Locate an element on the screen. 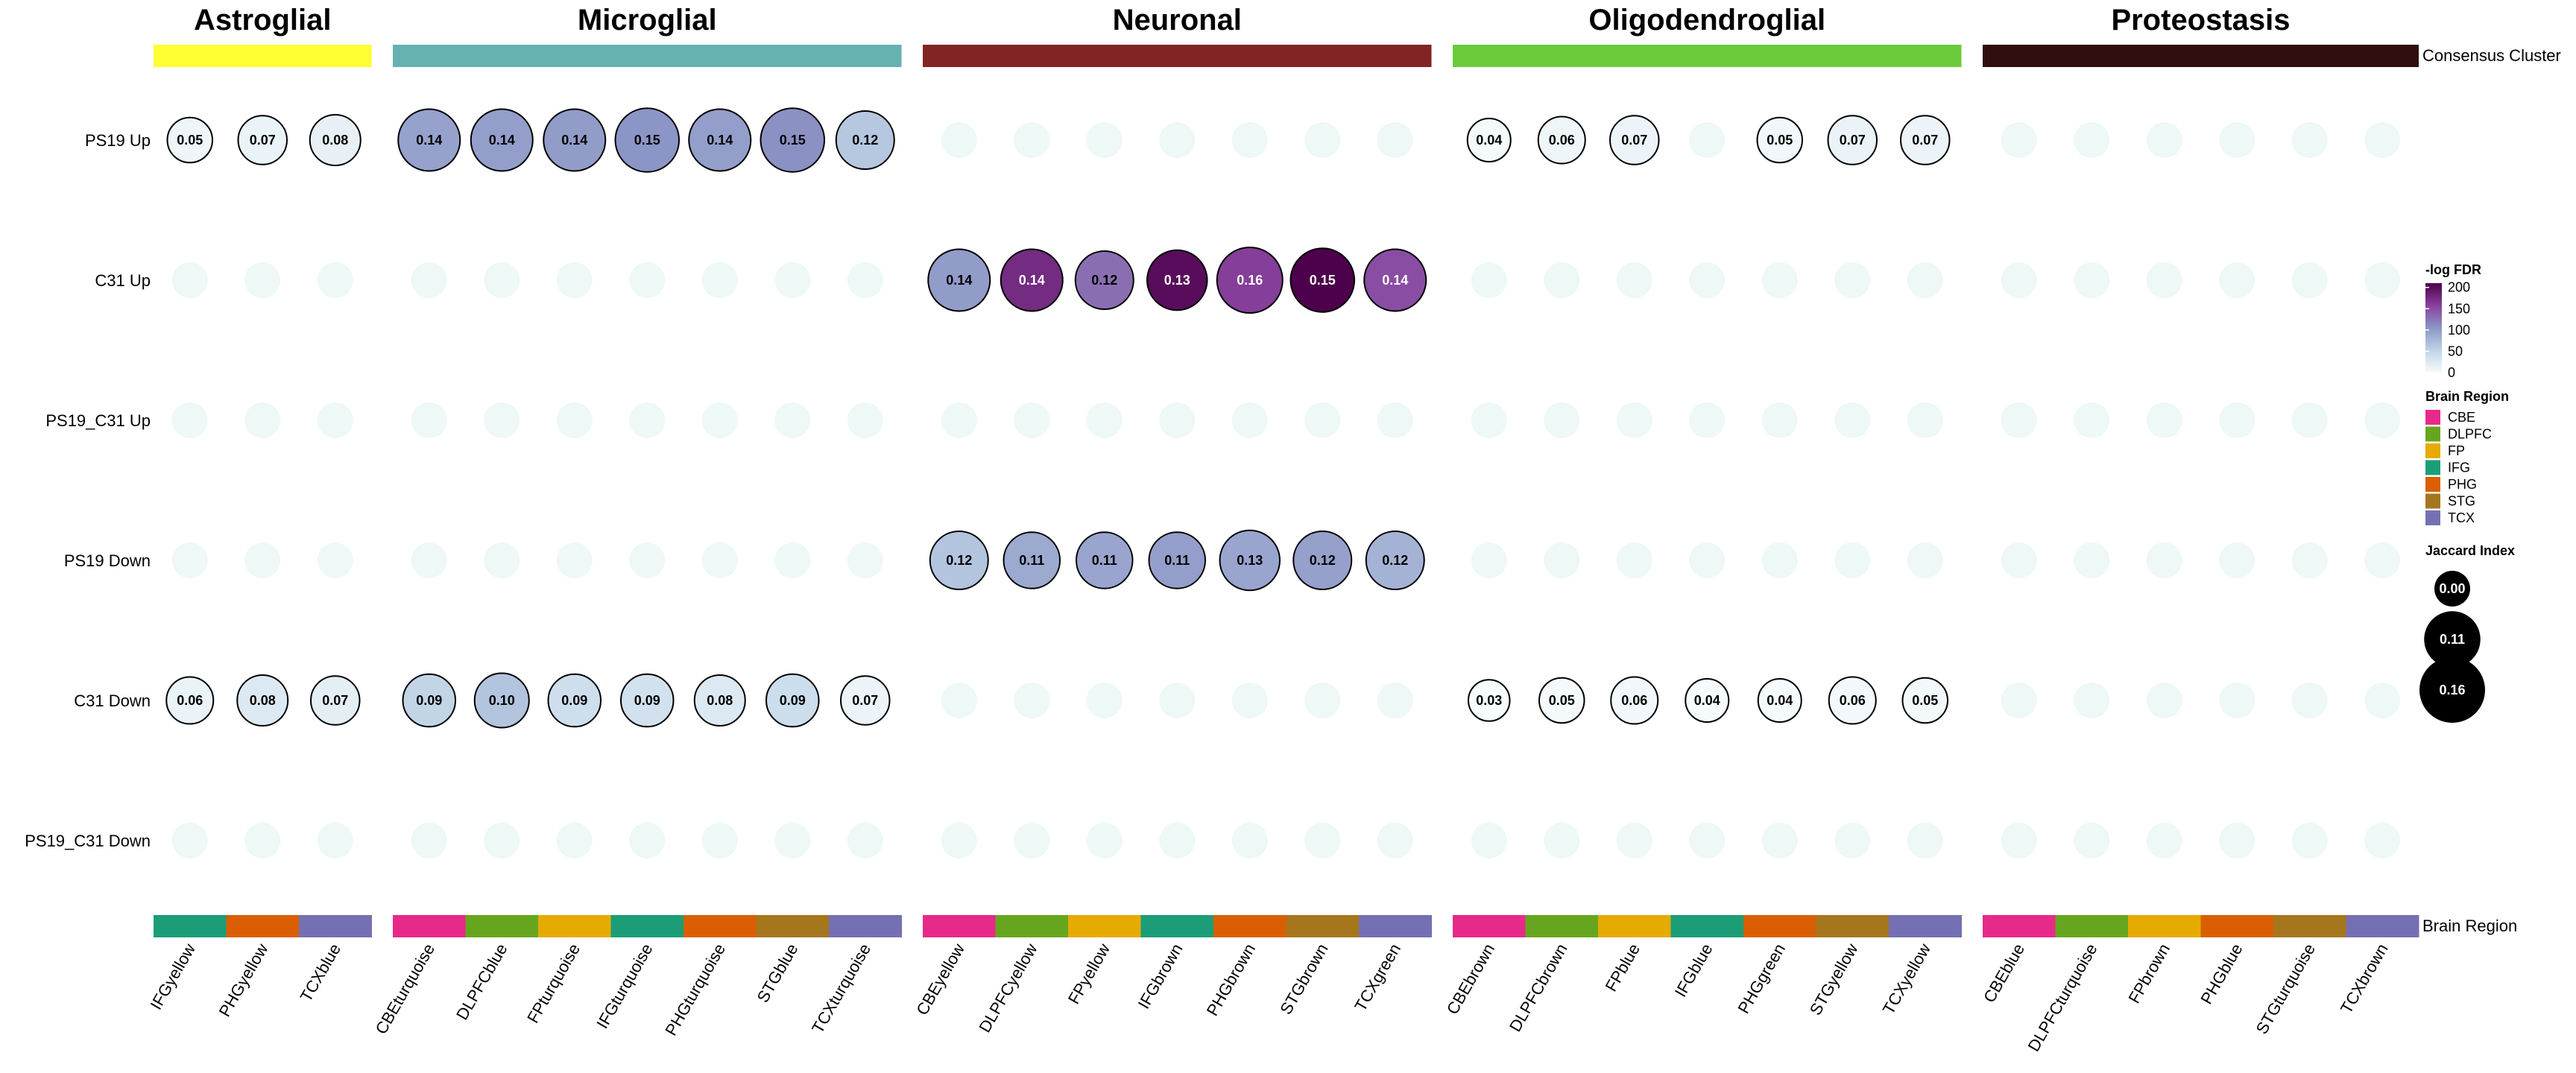  region-bar-fp is located at coordinates (1634, 926).